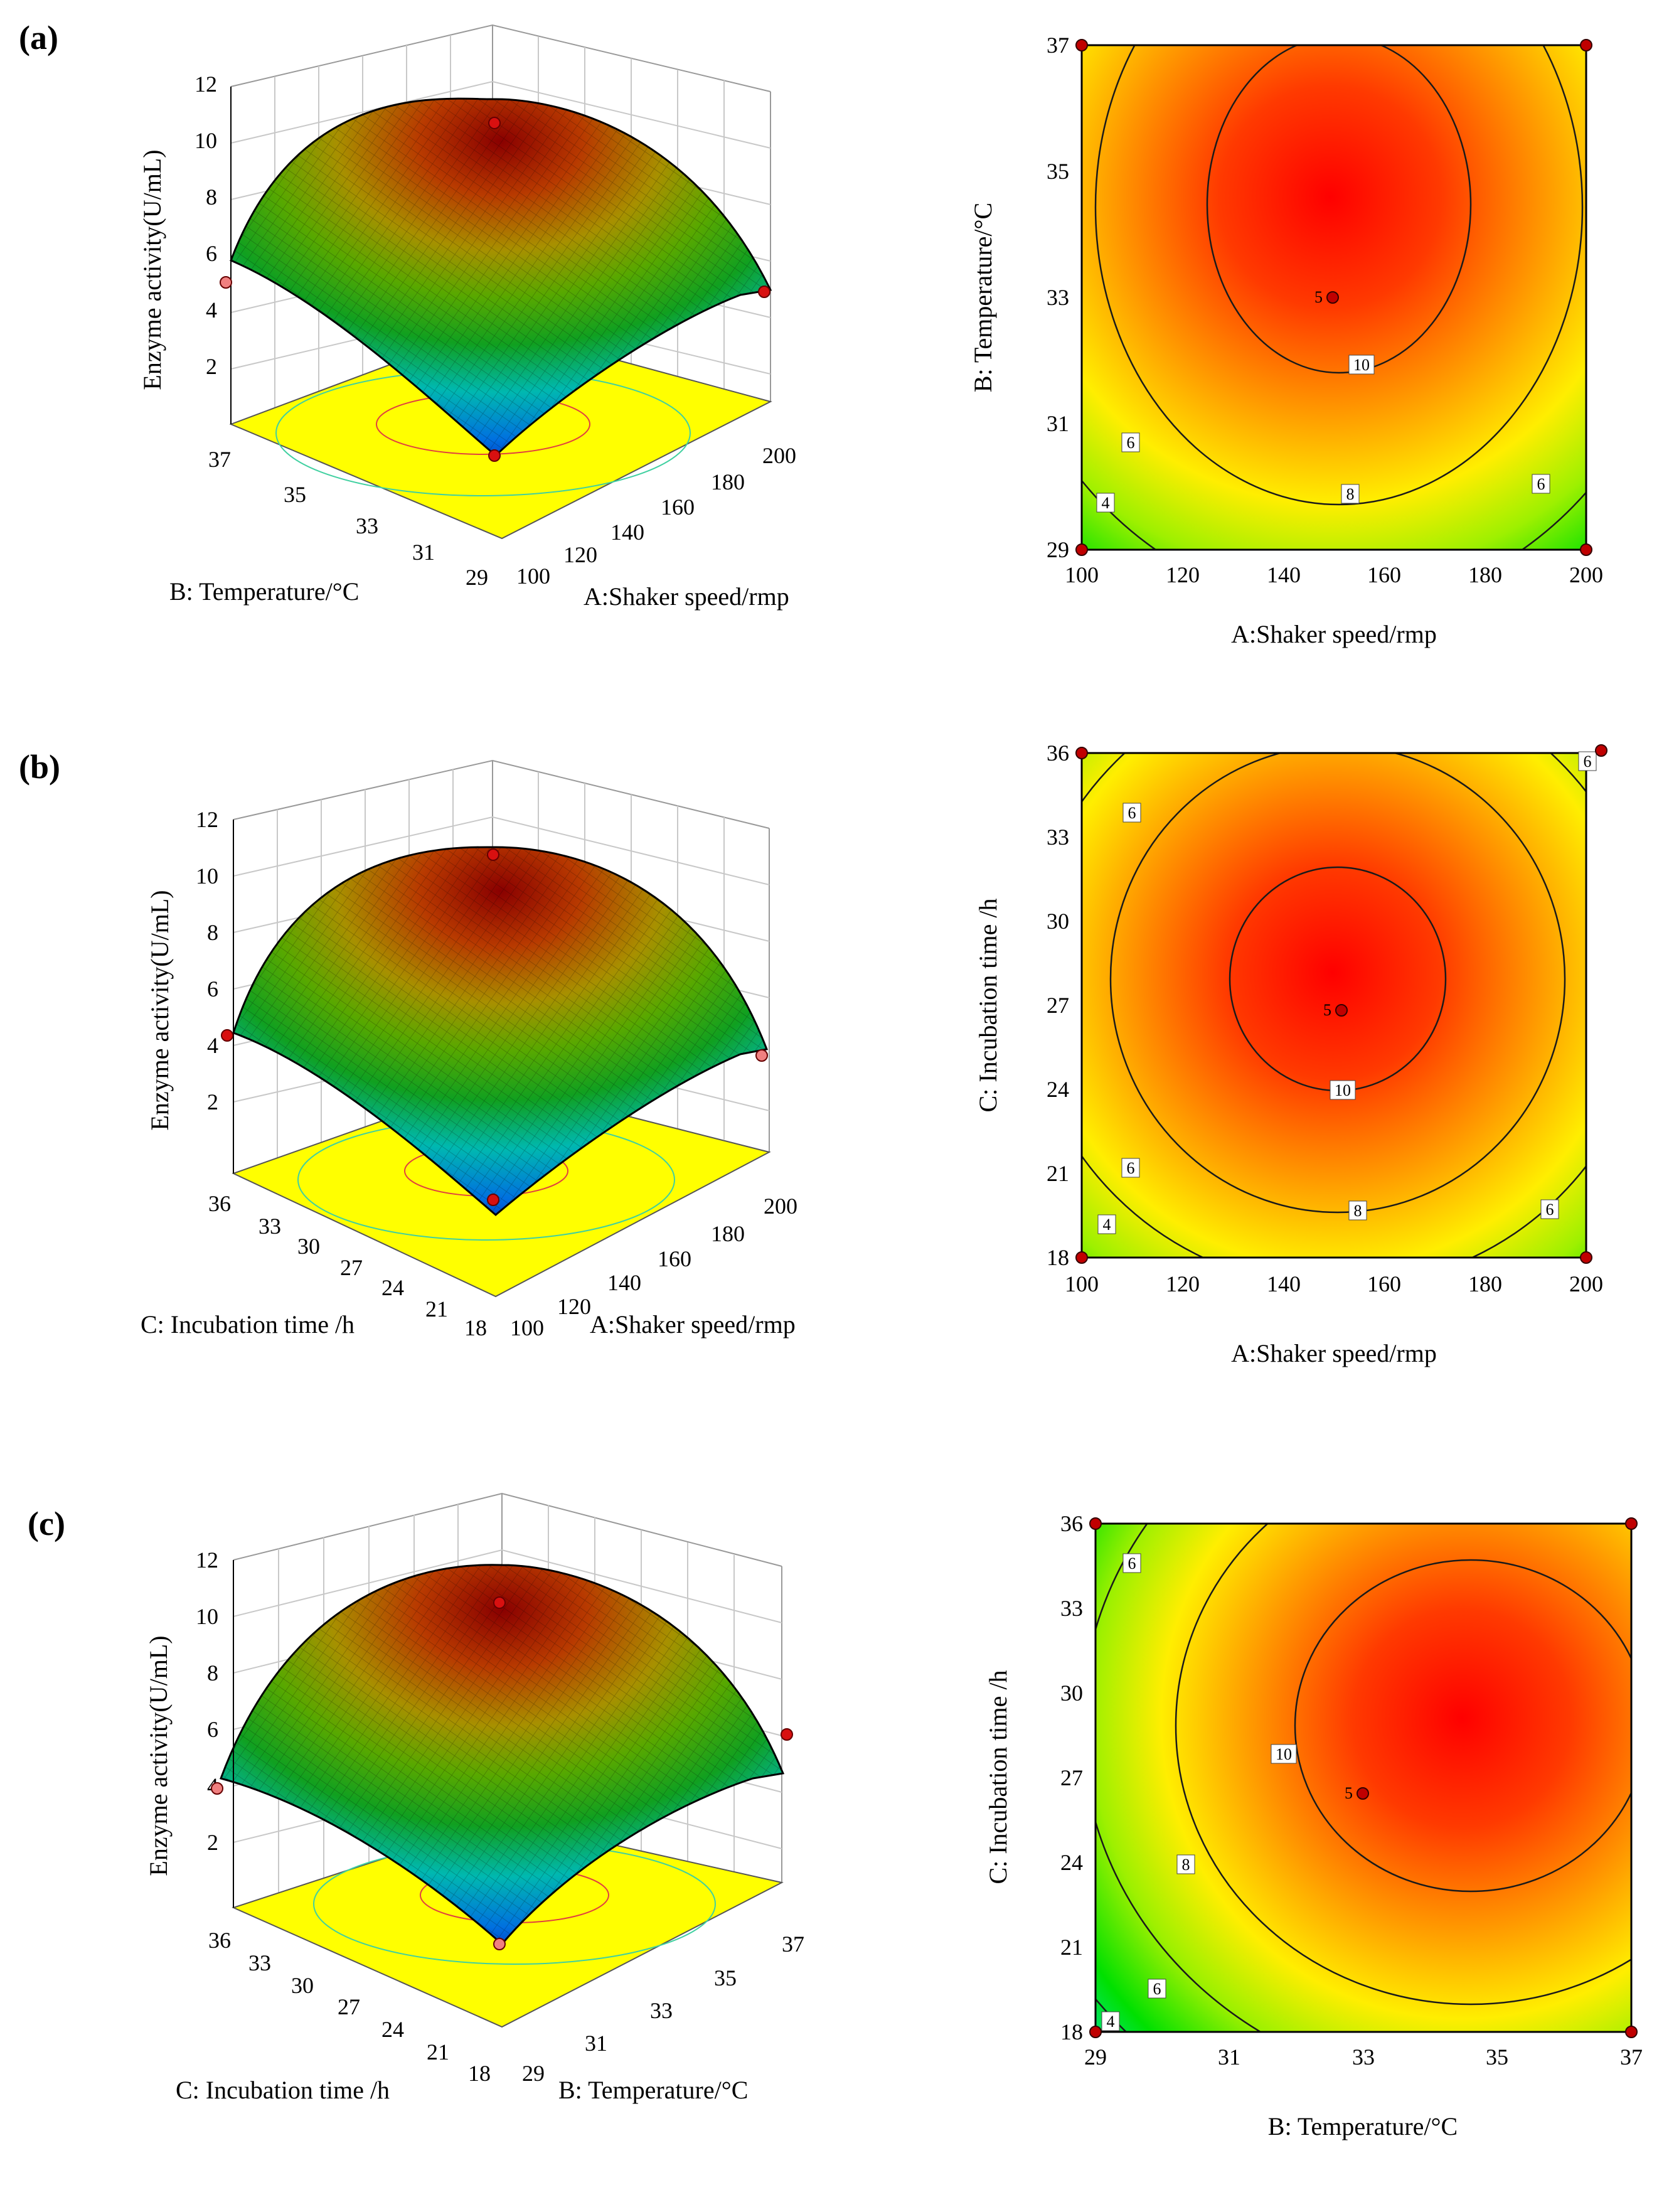  I want to click on x-tick: 31, so click(596, 2043).